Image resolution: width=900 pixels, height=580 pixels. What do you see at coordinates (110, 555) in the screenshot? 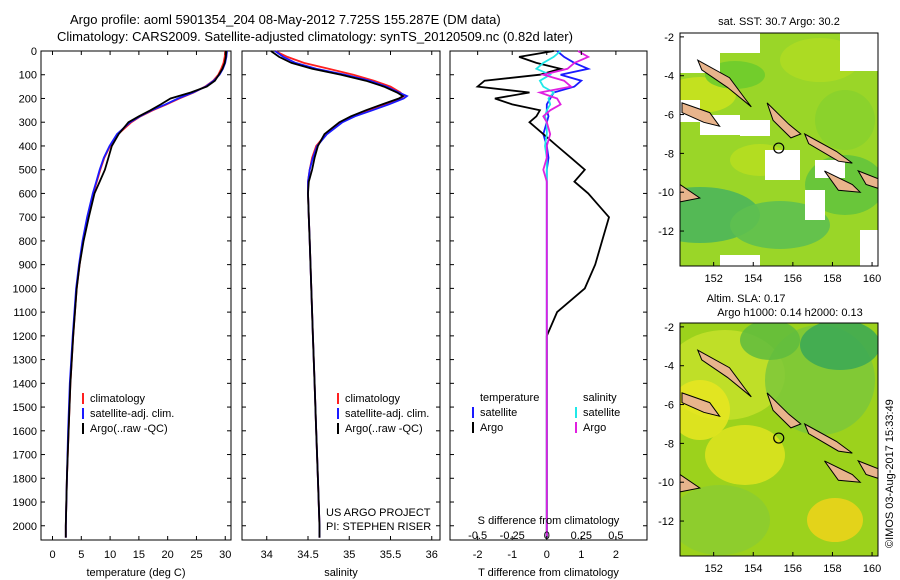
I see `x-tick-label: 10` at bounding box center [110, 555].